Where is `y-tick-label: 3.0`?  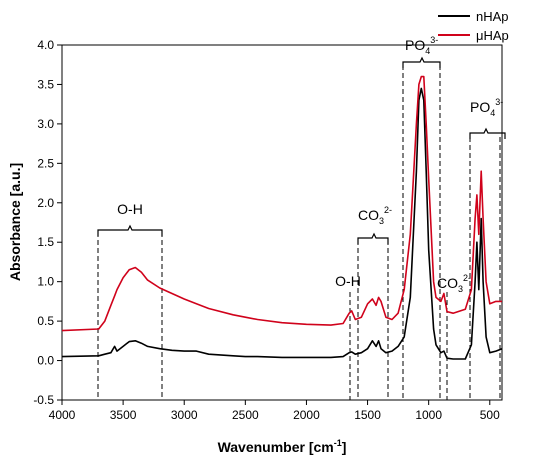 y-tick-label: 3.0 is located at coordinates (45, 124).